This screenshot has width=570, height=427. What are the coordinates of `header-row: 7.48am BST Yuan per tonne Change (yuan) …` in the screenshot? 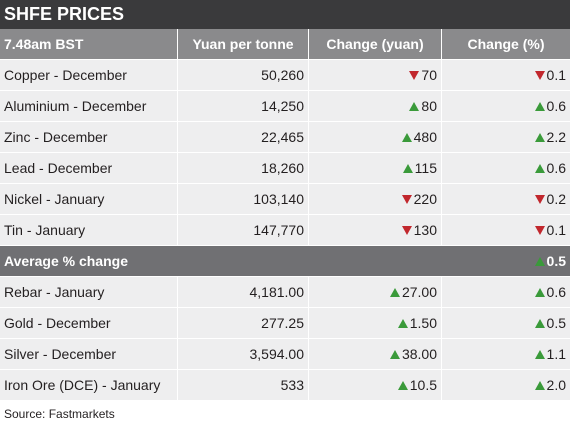 It's located at (285, 44).